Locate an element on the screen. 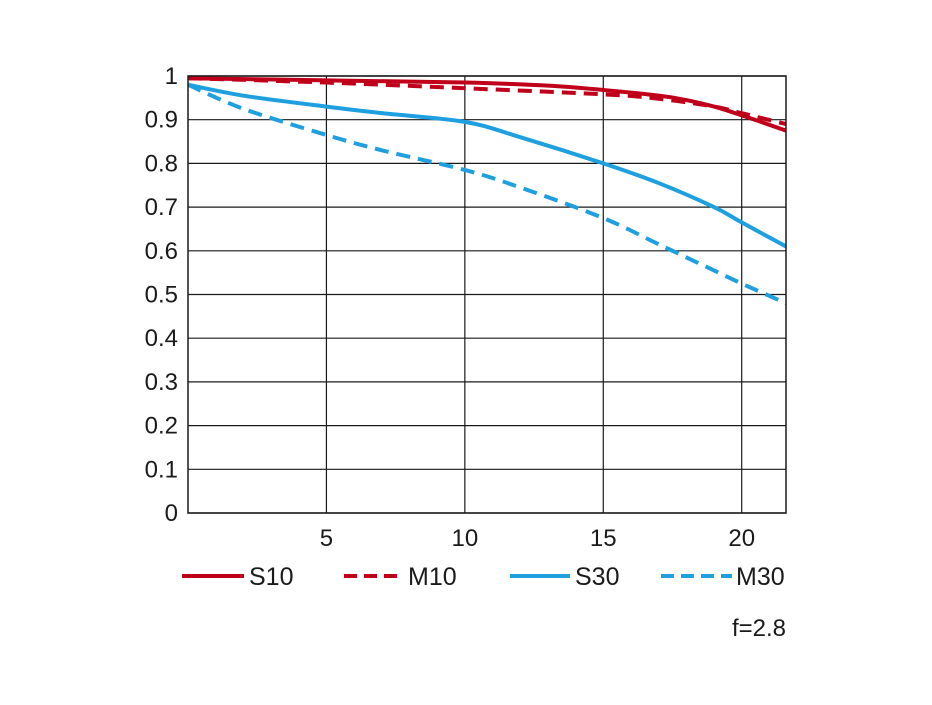 The width and height of the screenshot is (932, 705). y-tick-label: 0.3 is located at coordinates (161, 382).